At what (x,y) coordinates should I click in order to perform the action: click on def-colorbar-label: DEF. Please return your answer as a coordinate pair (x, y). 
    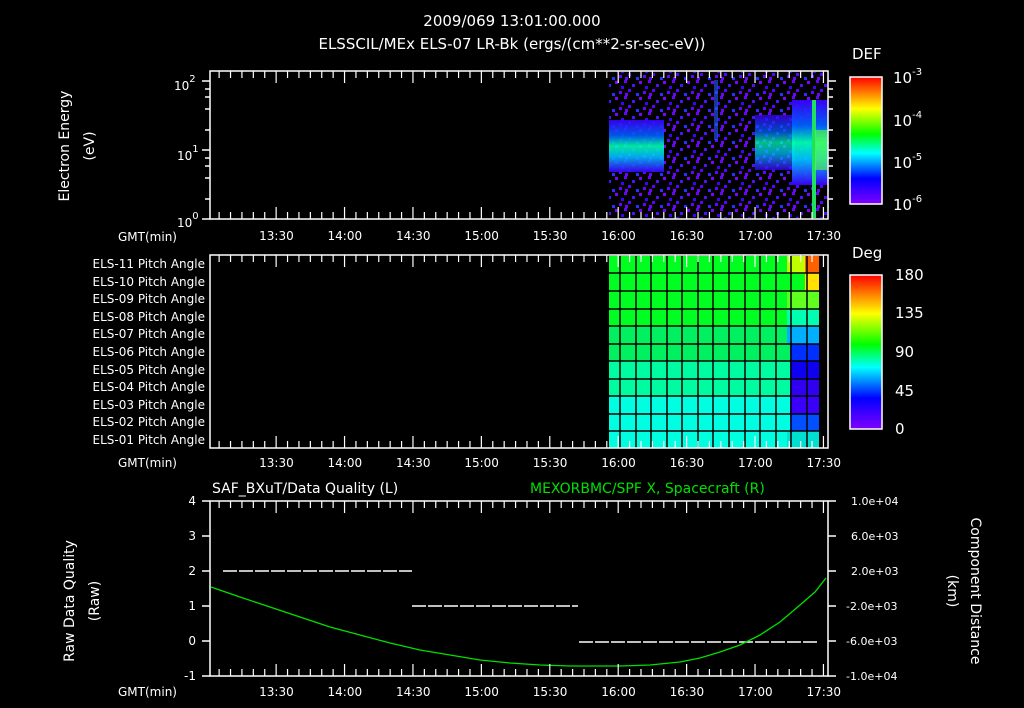
    Looking at the image, I should click on (867, 54).